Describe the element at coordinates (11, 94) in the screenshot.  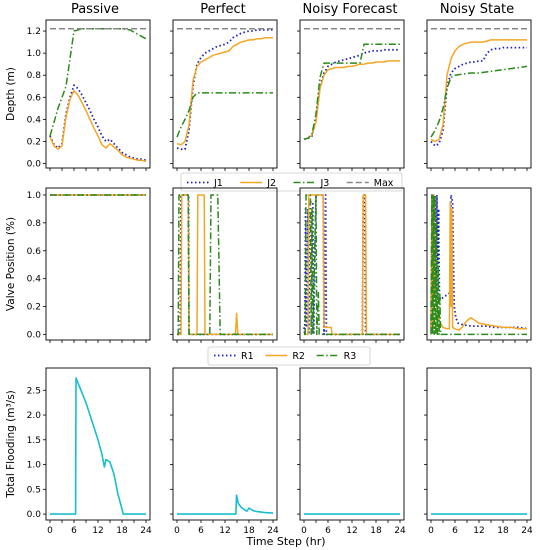
I see `y-axis-label-depth: Depth (m)` at that location.